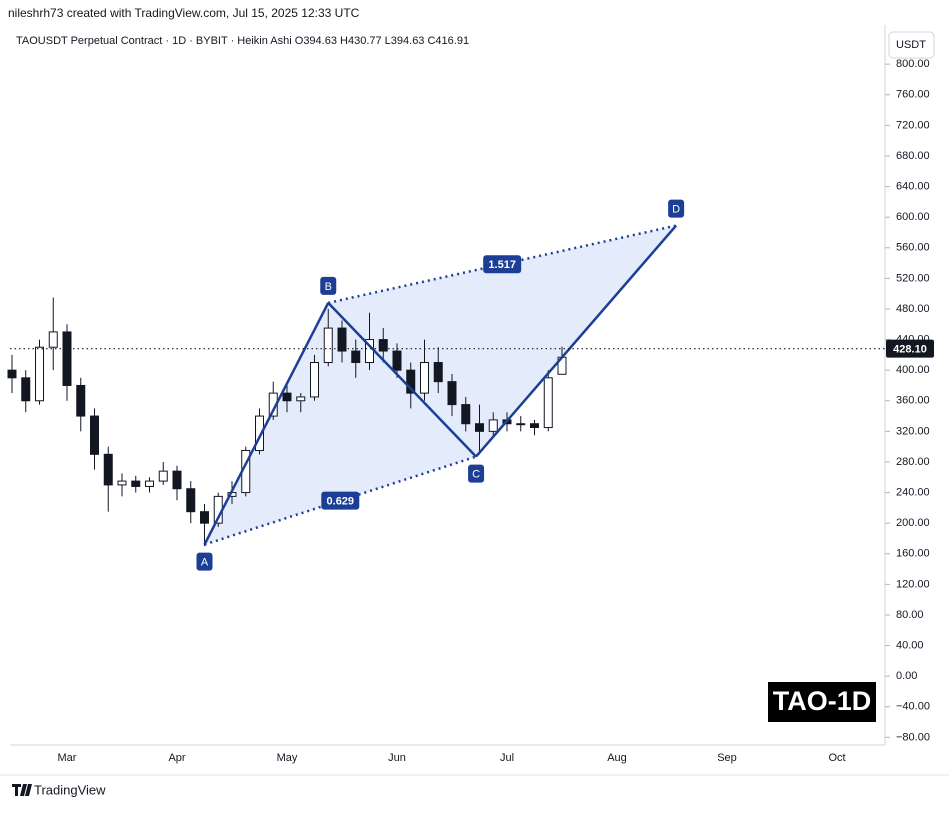  What do you see at coordinates (507, 758) in the screenshot?
I see `x-tick-label: Jul` at bounding box center [507, 758].